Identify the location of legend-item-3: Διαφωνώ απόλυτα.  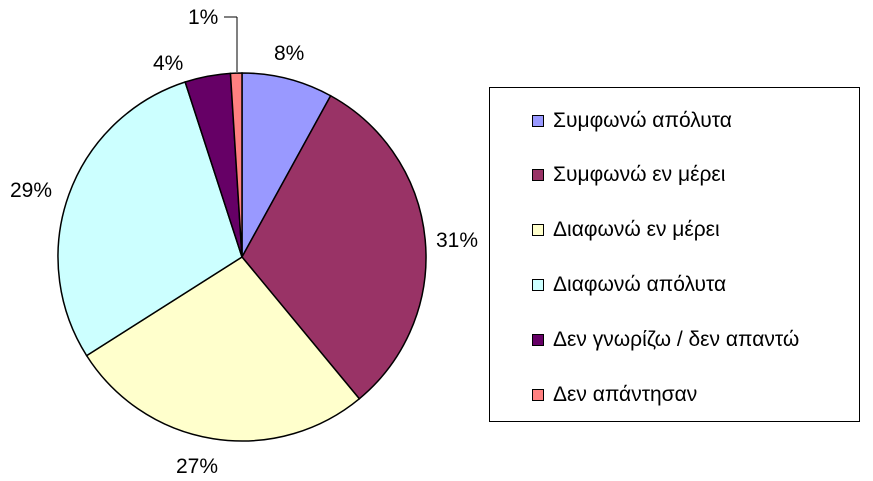
(629, 285).